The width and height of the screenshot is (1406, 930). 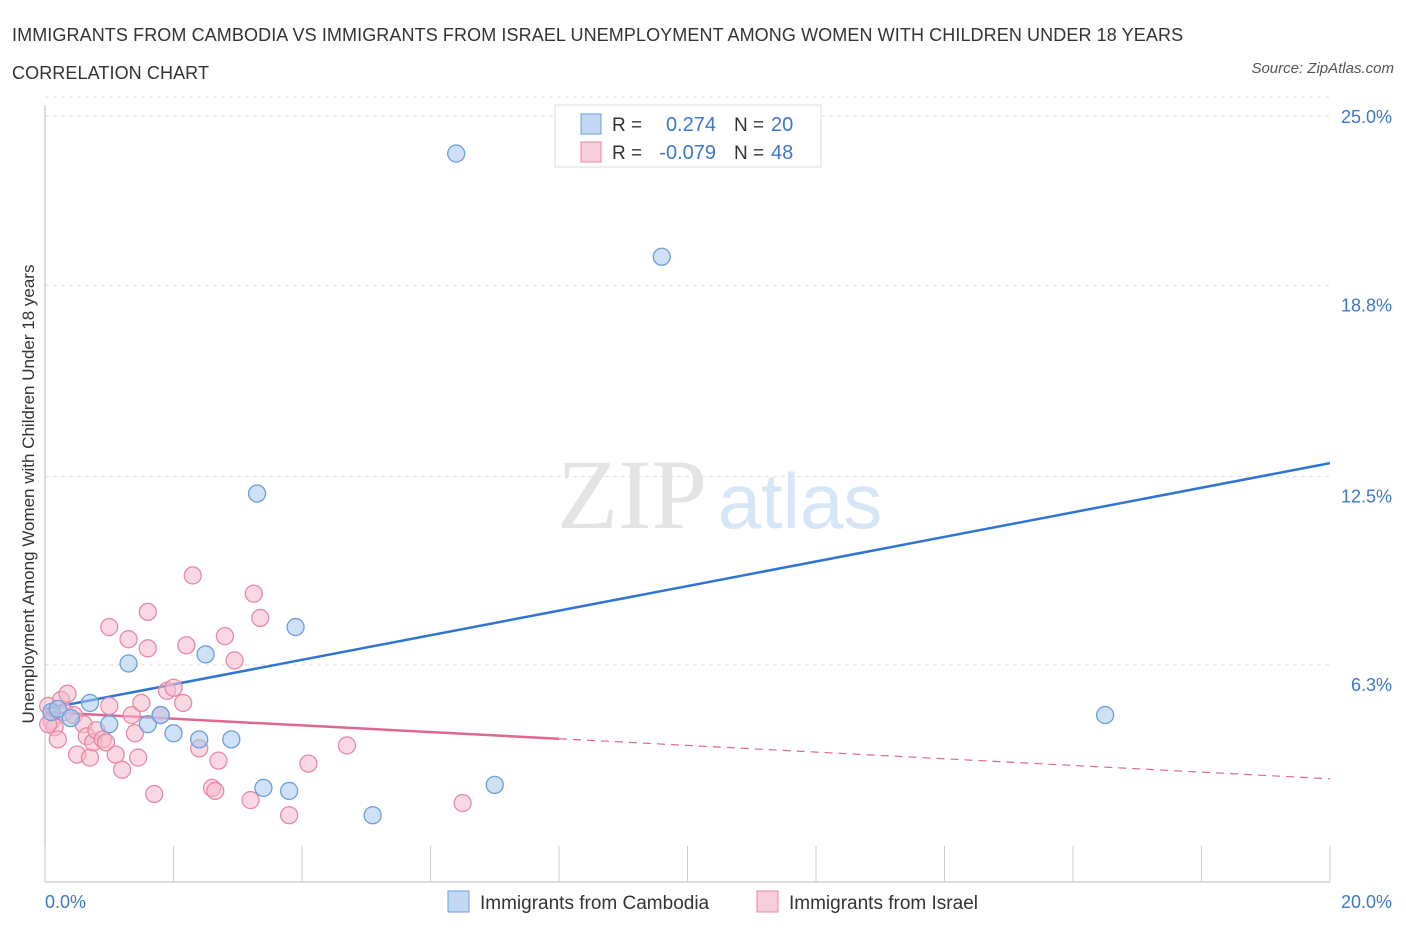 I want to click on y-tick-label: 25.0%, so click(x=1366, y=117).